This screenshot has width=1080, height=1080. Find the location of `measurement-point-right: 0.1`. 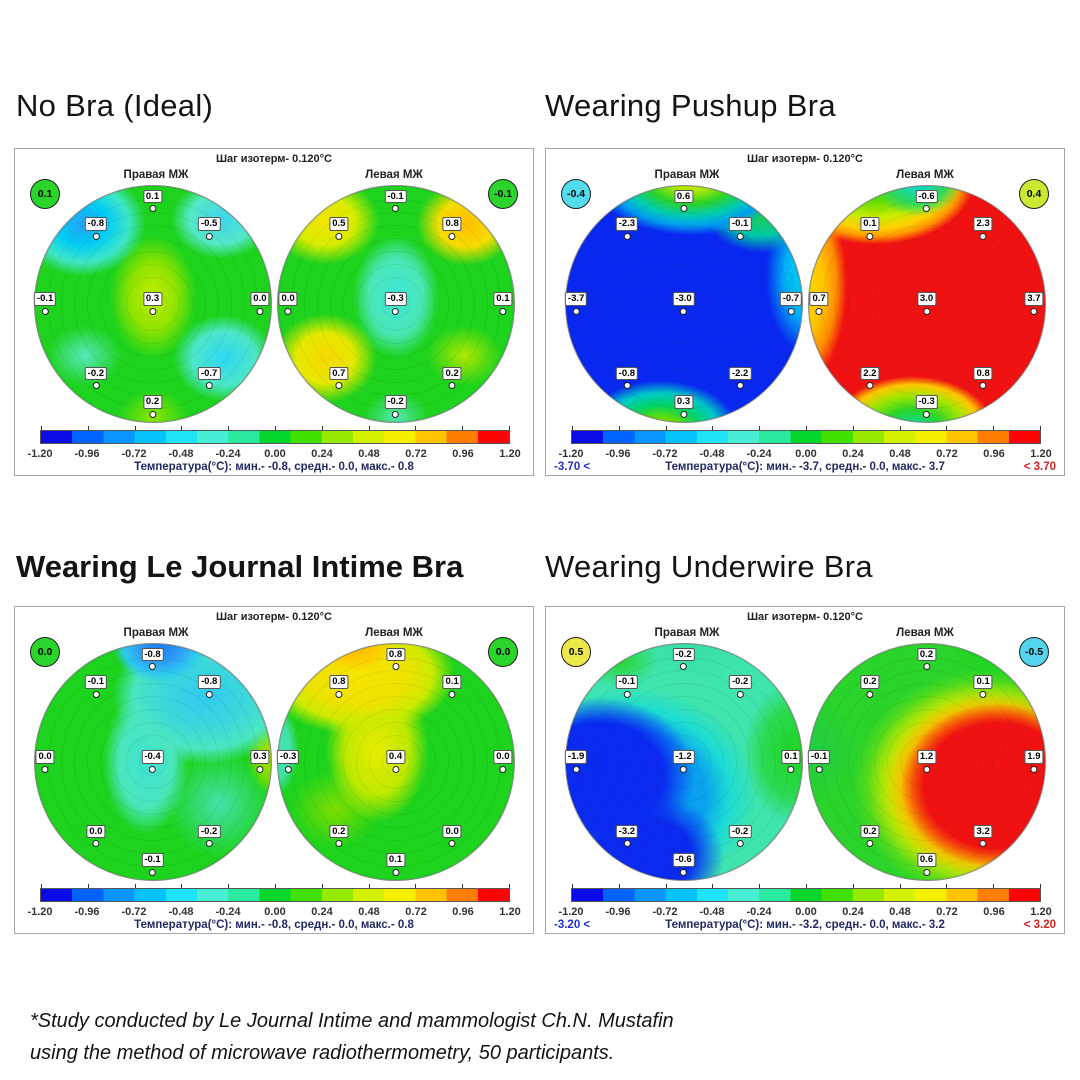

measurement-point-right: 0.1 is located at coordinates (503, 304).